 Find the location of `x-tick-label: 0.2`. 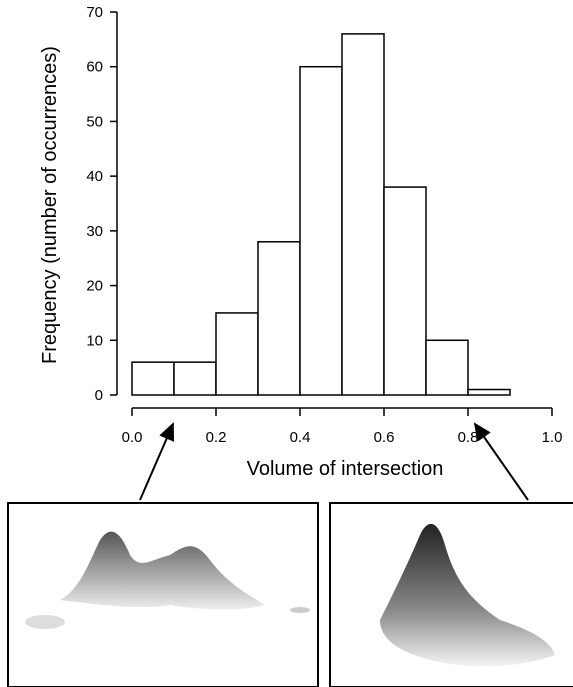

x-tick-label: 0.2 is located at coordinates (216, 437).